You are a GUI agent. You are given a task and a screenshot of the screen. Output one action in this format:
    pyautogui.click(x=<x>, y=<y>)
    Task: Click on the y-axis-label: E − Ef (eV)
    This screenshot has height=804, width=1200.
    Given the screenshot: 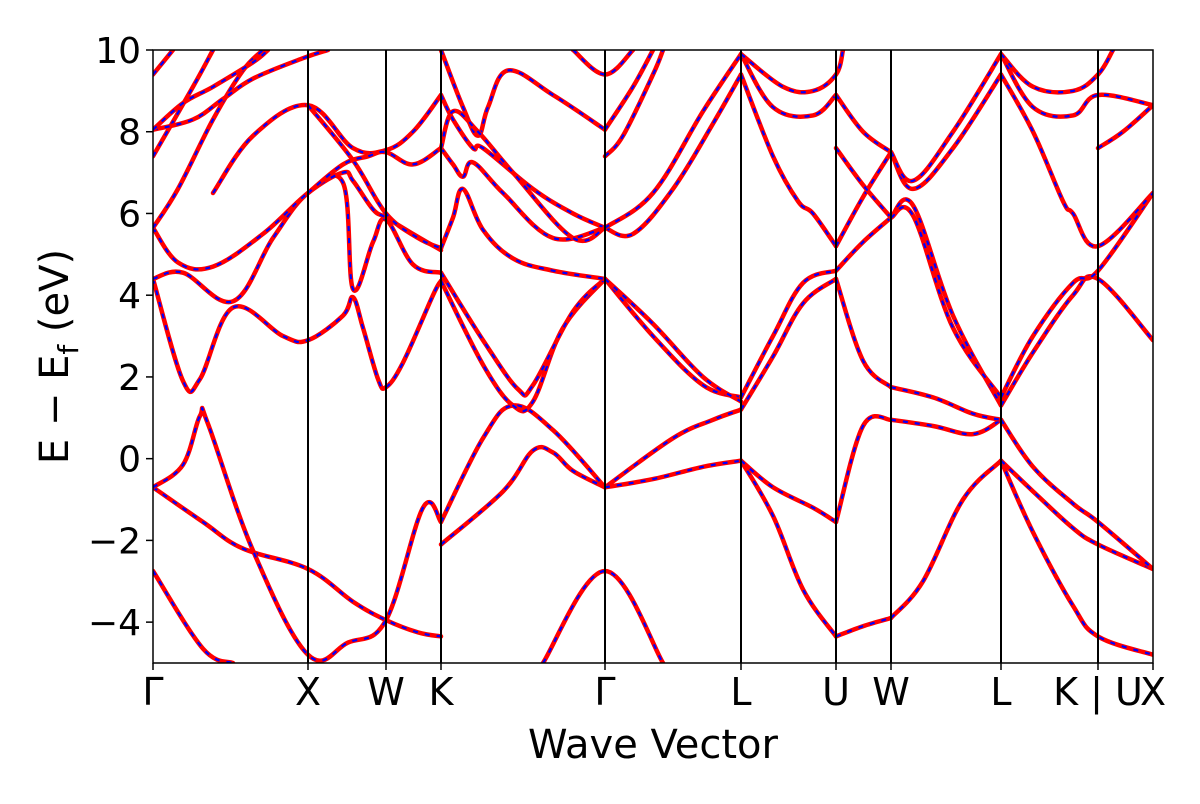 What is the action you would take?
    pyautogui.click(x=58, y=356)
    